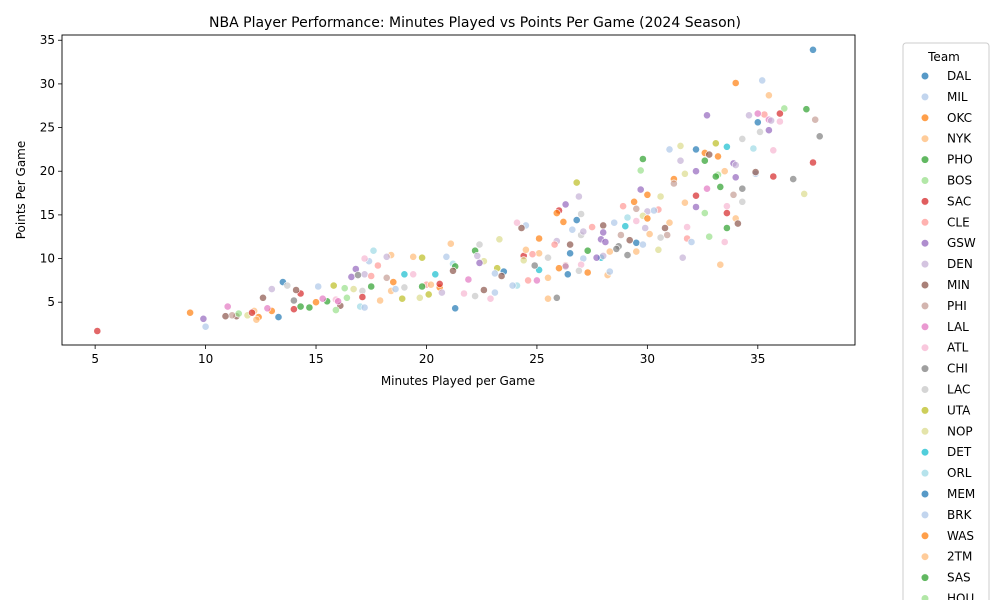 The height and width of the screenshot is (600, 1000). What do you see at coordinates (957, 97) in the screenshot?
I see `legend-entry-label: MIL` at bounding box center [957, 97].